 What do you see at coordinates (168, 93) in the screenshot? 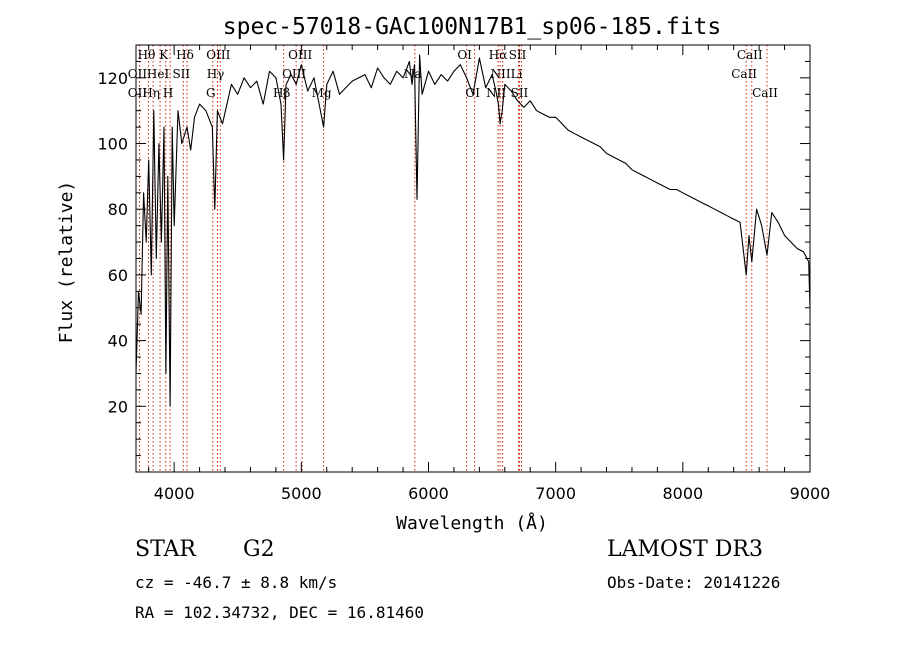
I see `line-label: H` at bounding box center [168, 93].